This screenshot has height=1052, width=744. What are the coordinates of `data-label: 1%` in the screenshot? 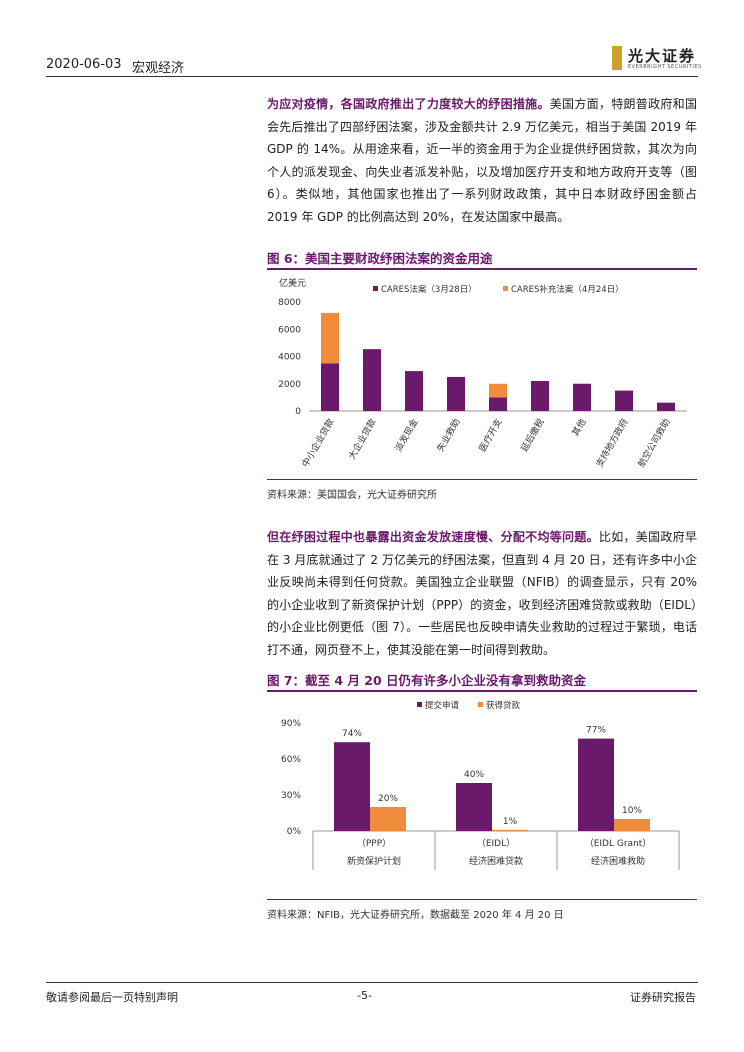 It's located at (510, 822).